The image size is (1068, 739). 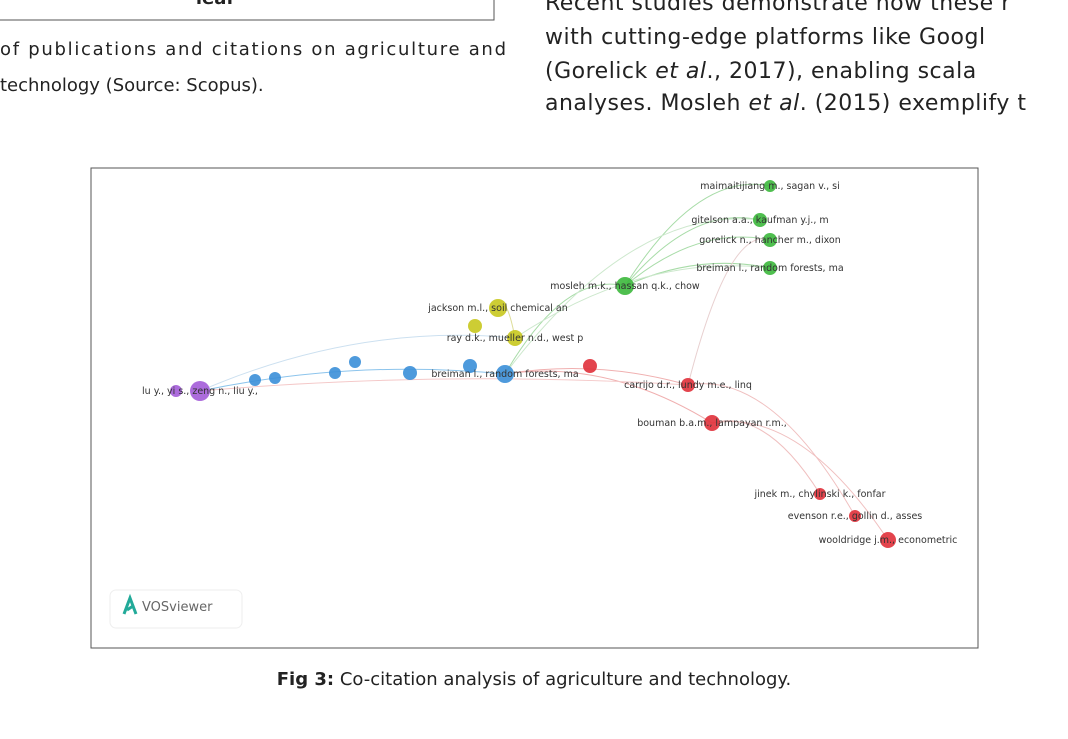 I want to click on box-text: leaf, so click(x=215, y=4).